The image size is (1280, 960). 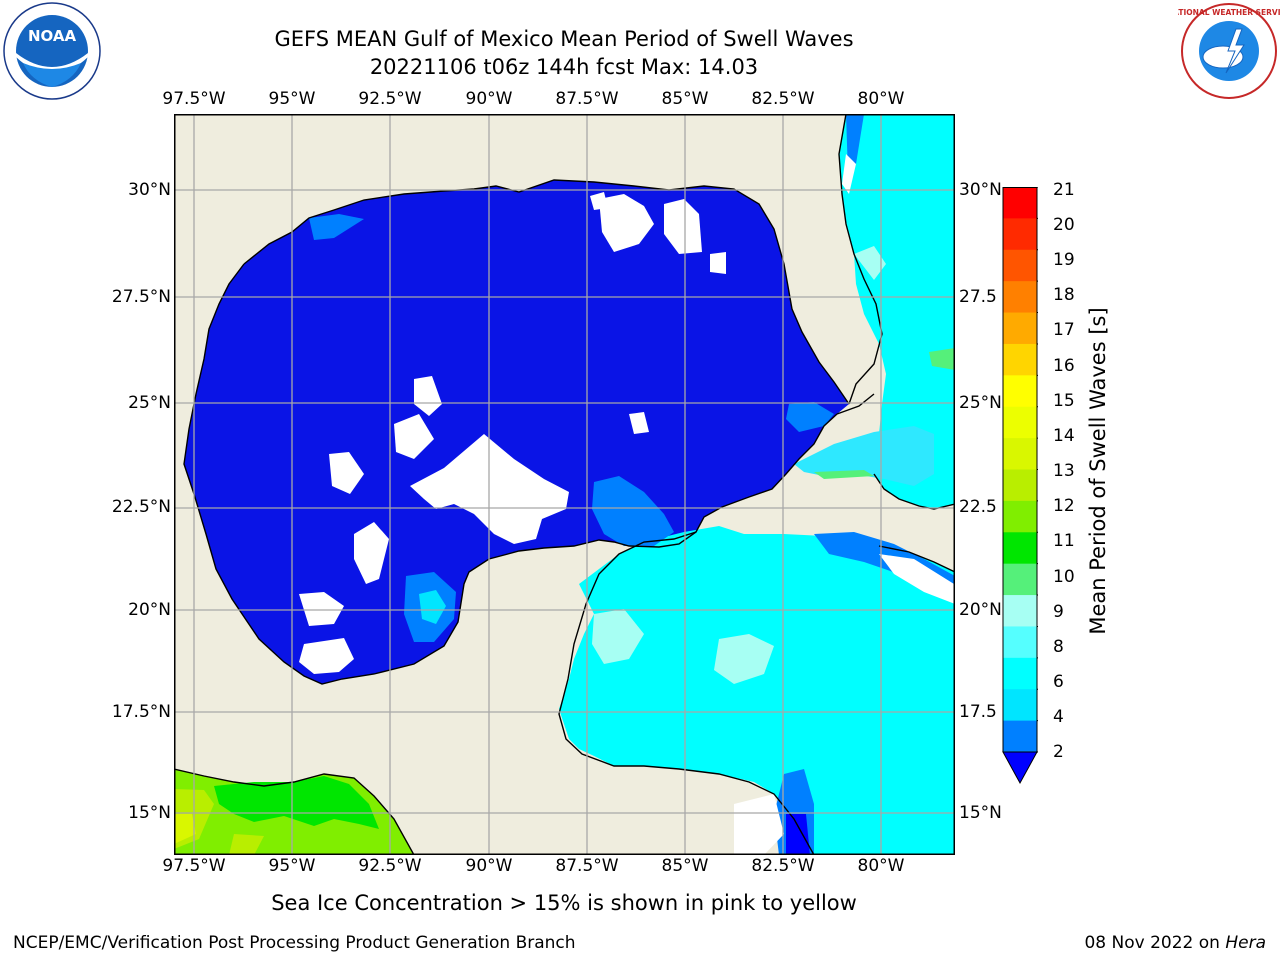 I want to click on colorbar-tick: 6, so click(x=1058, y=682).